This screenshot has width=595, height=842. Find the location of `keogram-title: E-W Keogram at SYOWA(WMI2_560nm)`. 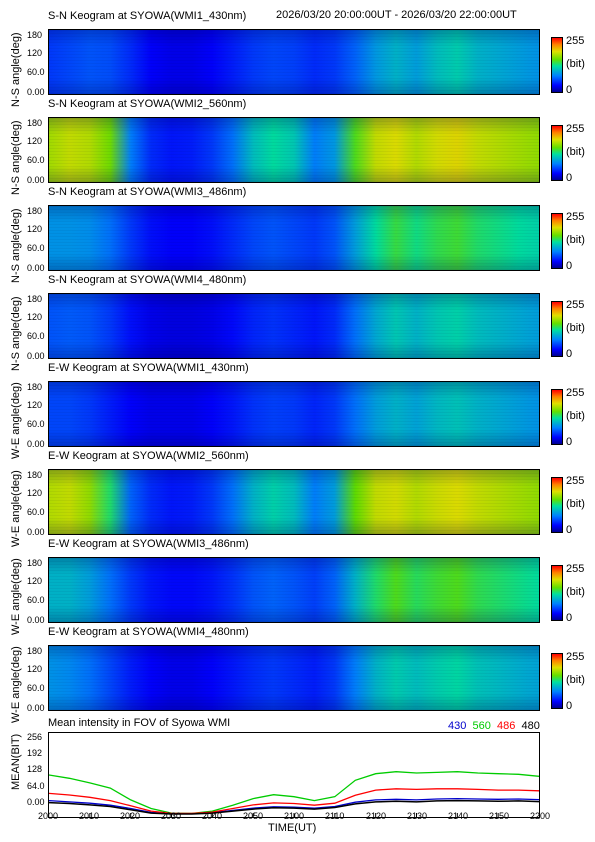

keogram-title: E-W Keogram at SYOWA(WMI2_560nm) is located at coordinates (148, 456).